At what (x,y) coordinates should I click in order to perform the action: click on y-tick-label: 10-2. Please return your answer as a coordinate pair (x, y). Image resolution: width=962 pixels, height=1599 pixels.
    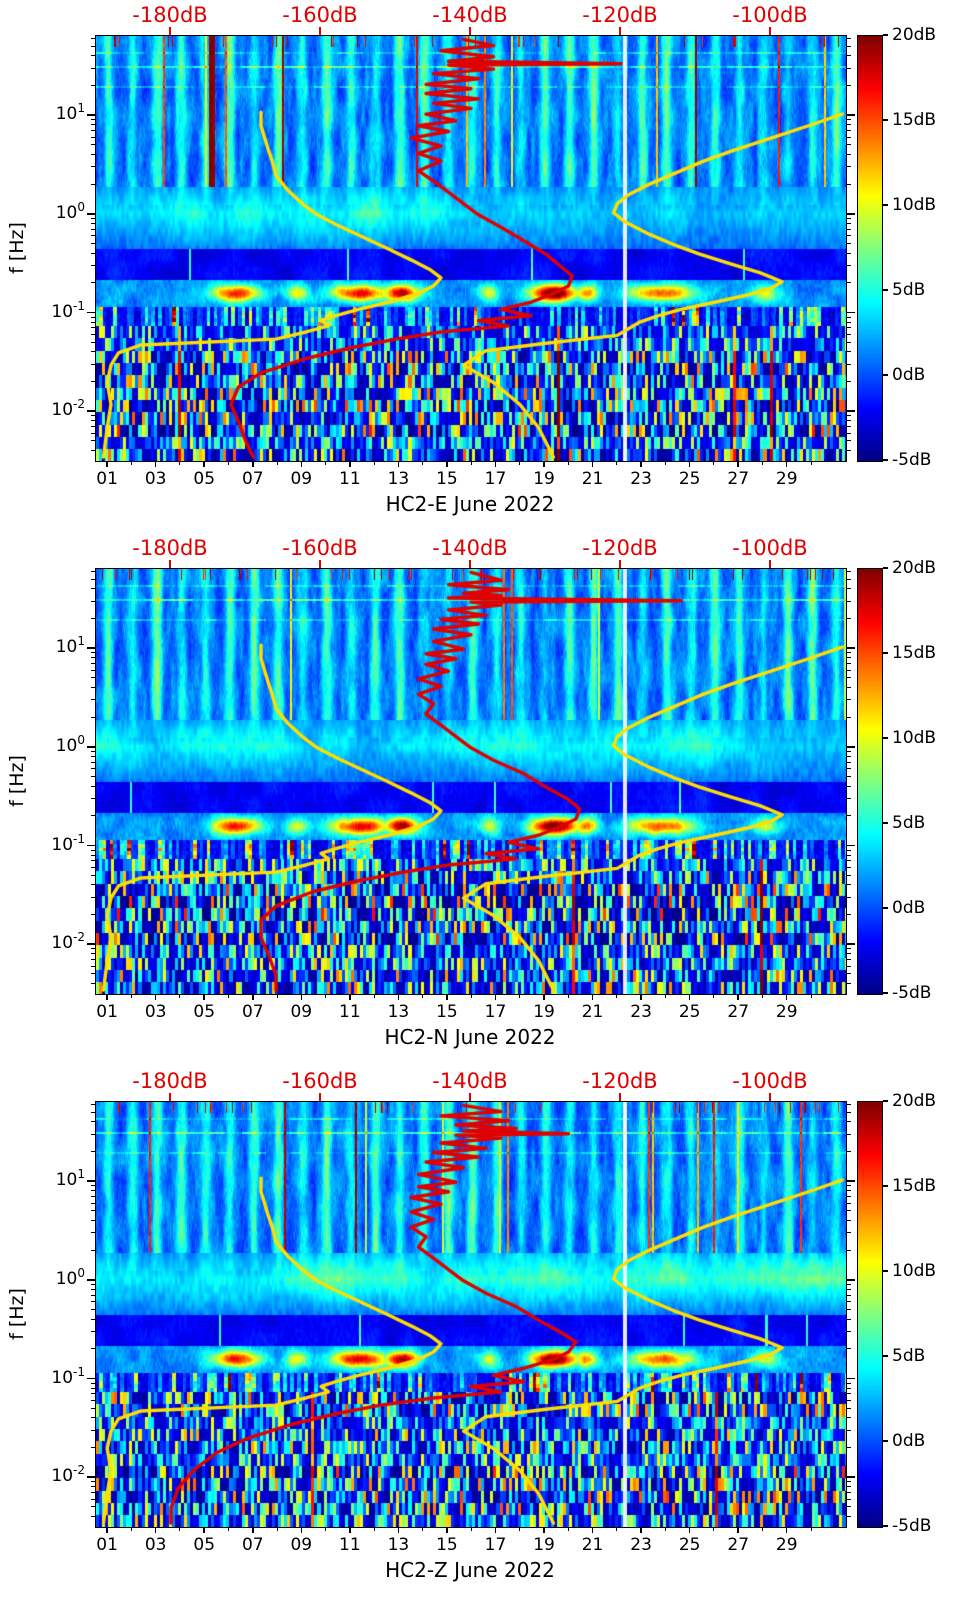
    Looking at the image, I should click on (62, 408).